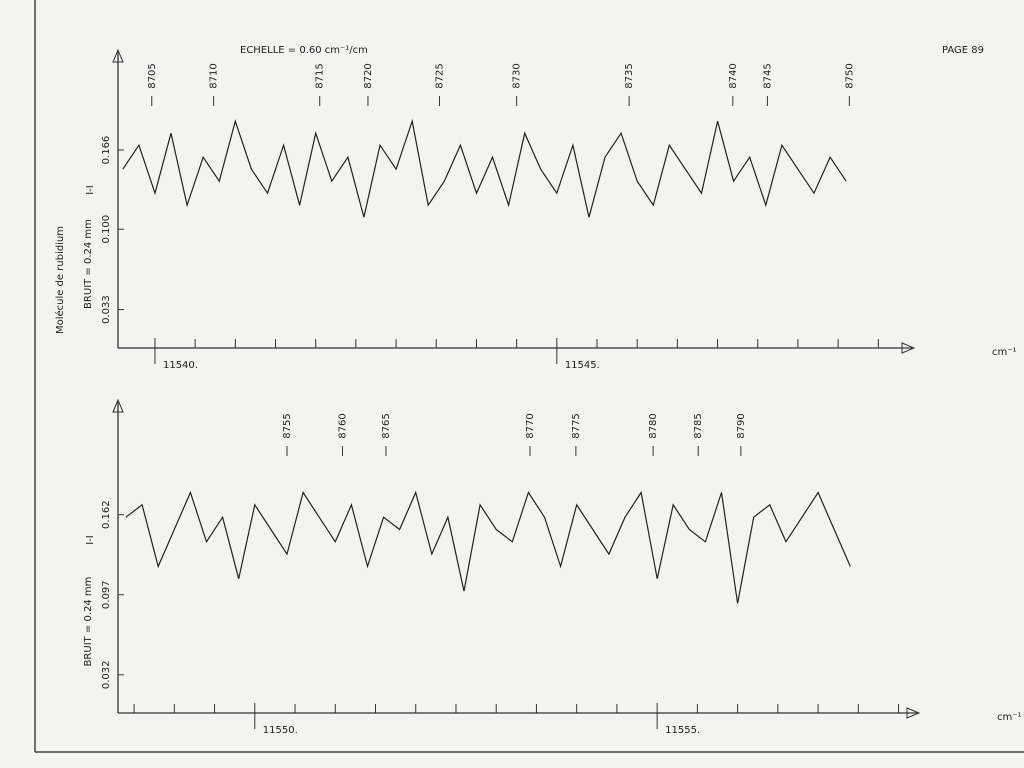  Describe the element at coordinates (368, 75) in the screenshot. I see `line-label: 8720` at that location.